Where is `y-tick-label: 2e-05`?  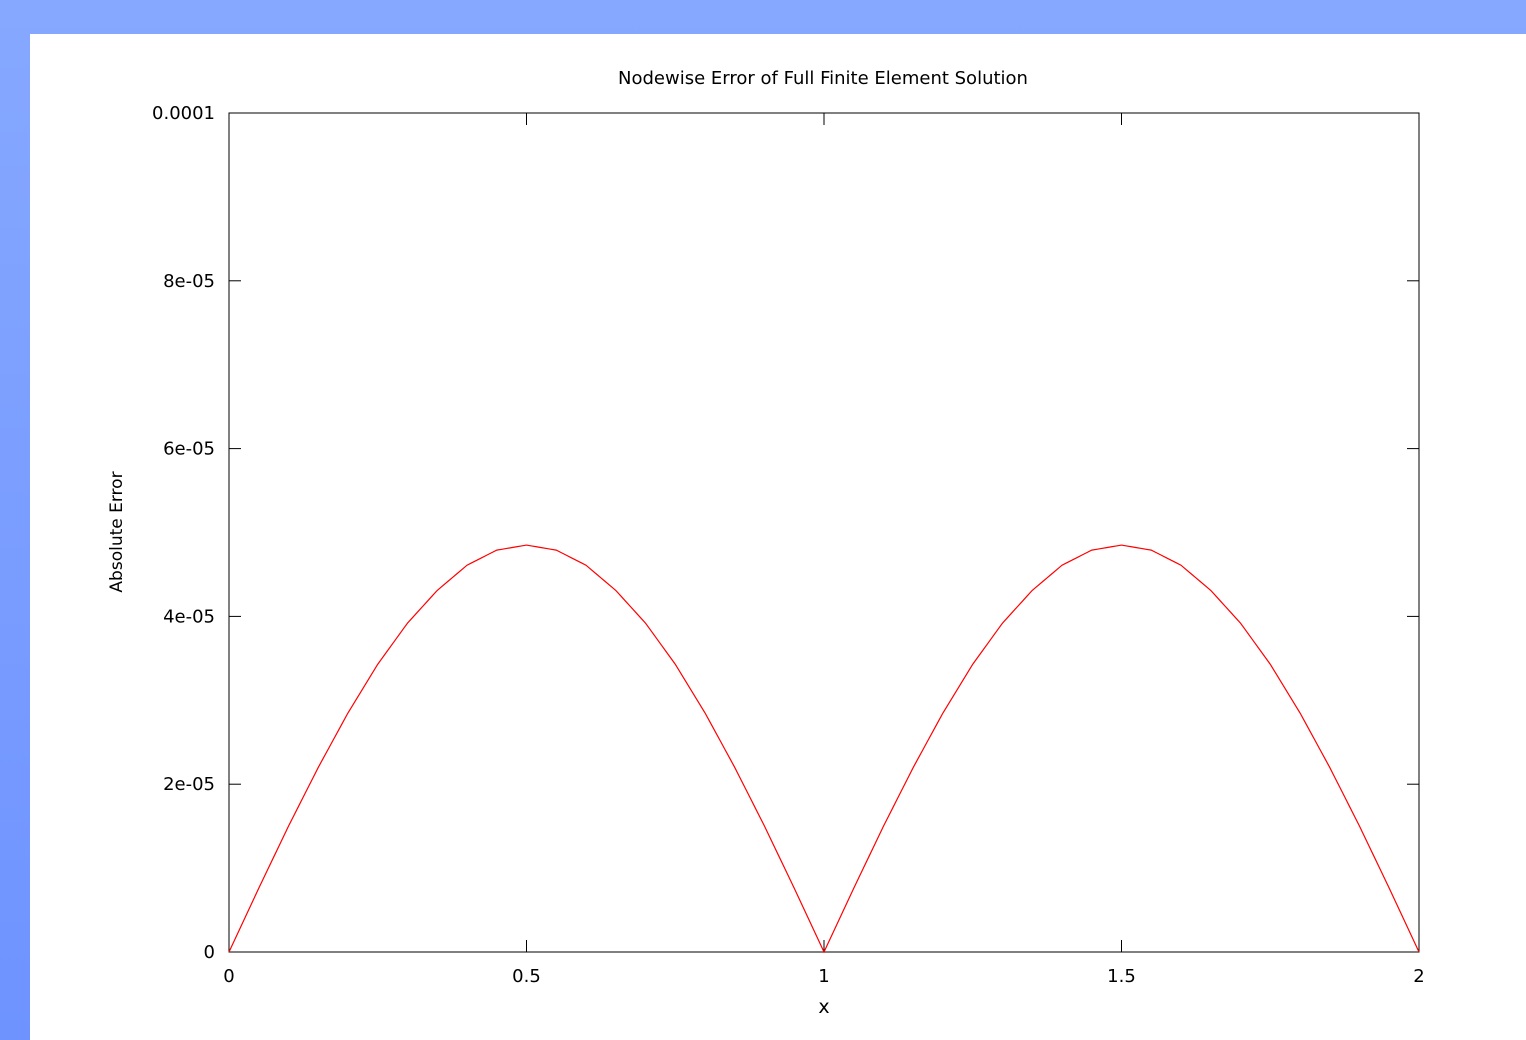
y-tick-label: 2e-05 is located at coordinates (189, 784).